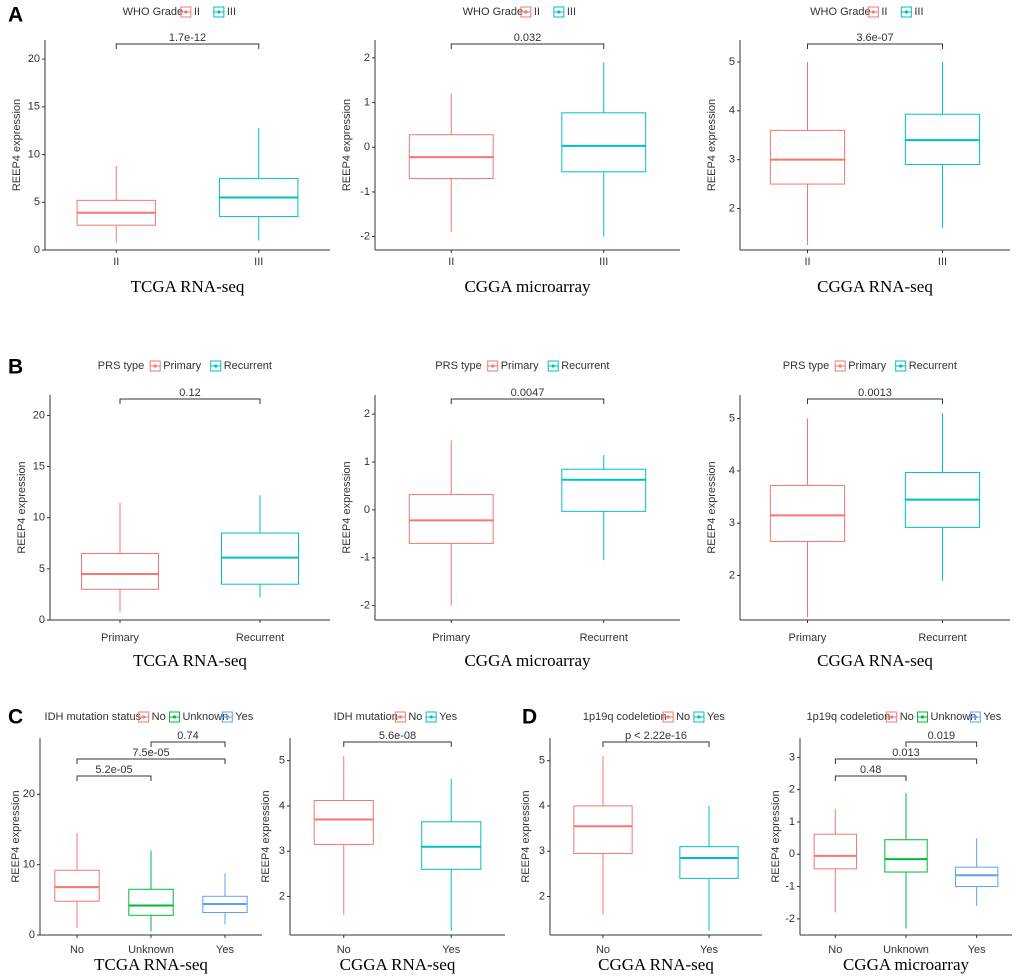 This screenshot has width=1020, height=977. I want to click on legend-title: 1p19q codeletion, so click(848, 717).